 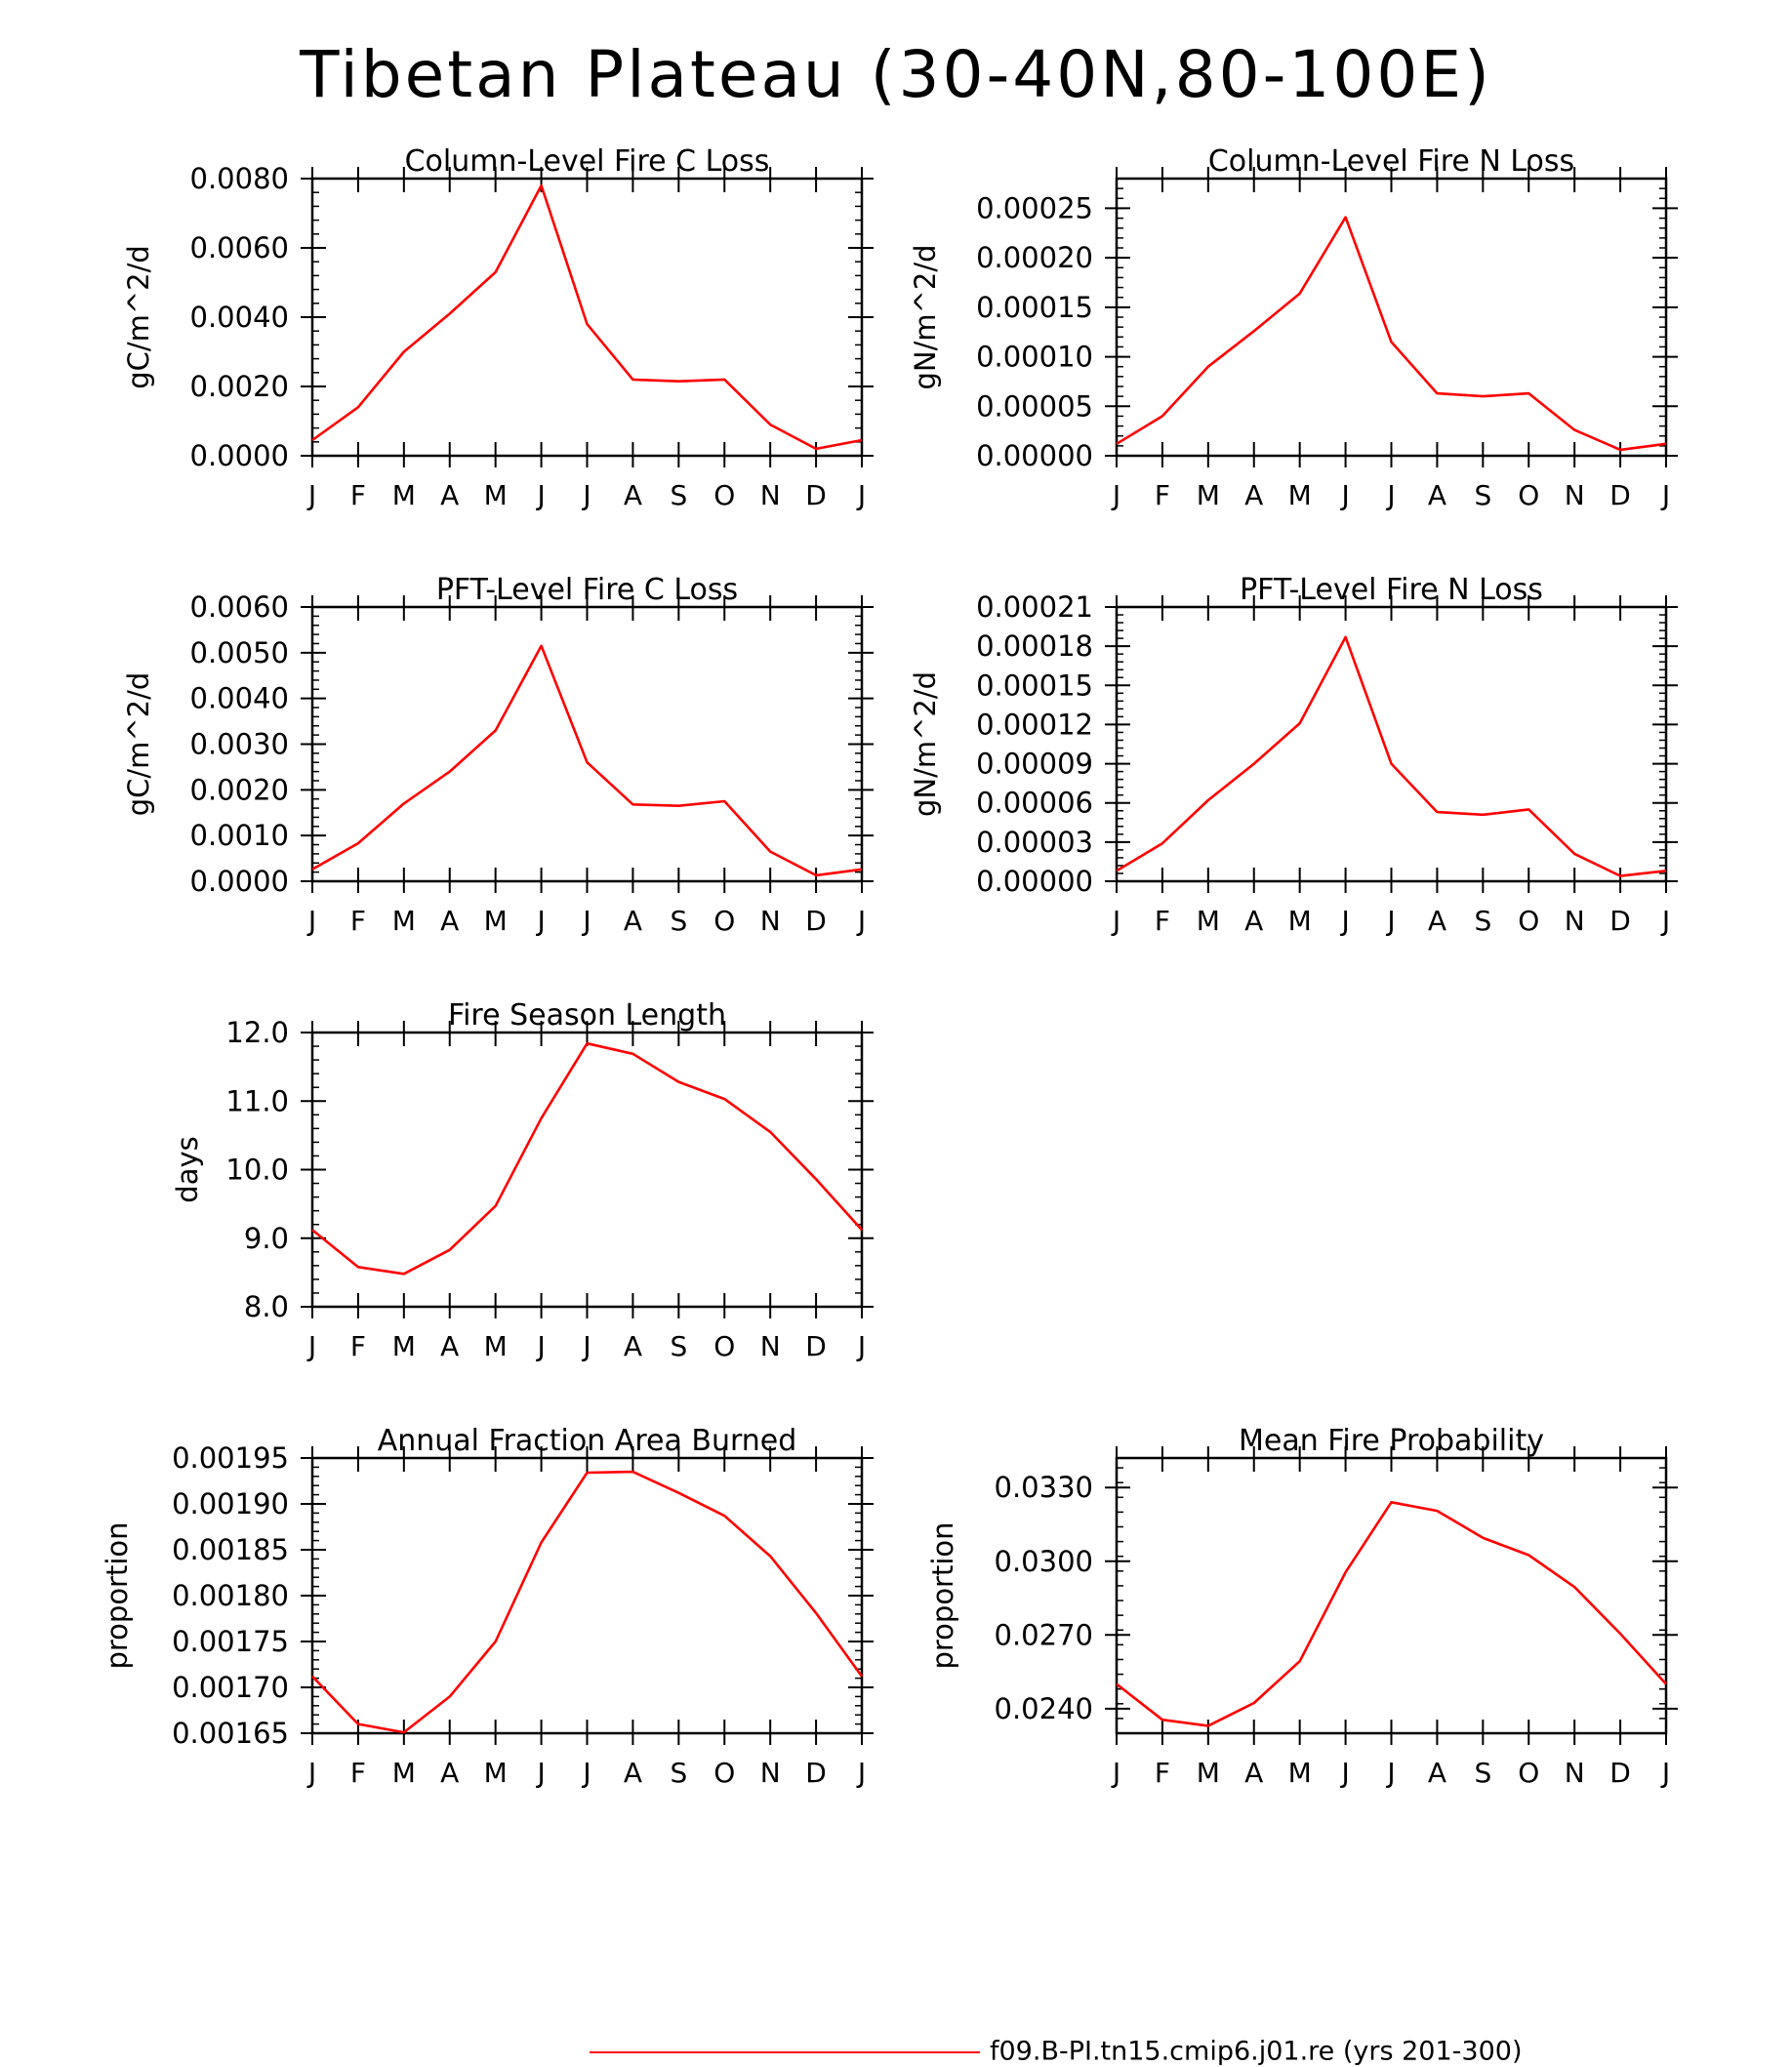 I want to click on y-tick-label: 0.00190, so click(x=230, y=1503).